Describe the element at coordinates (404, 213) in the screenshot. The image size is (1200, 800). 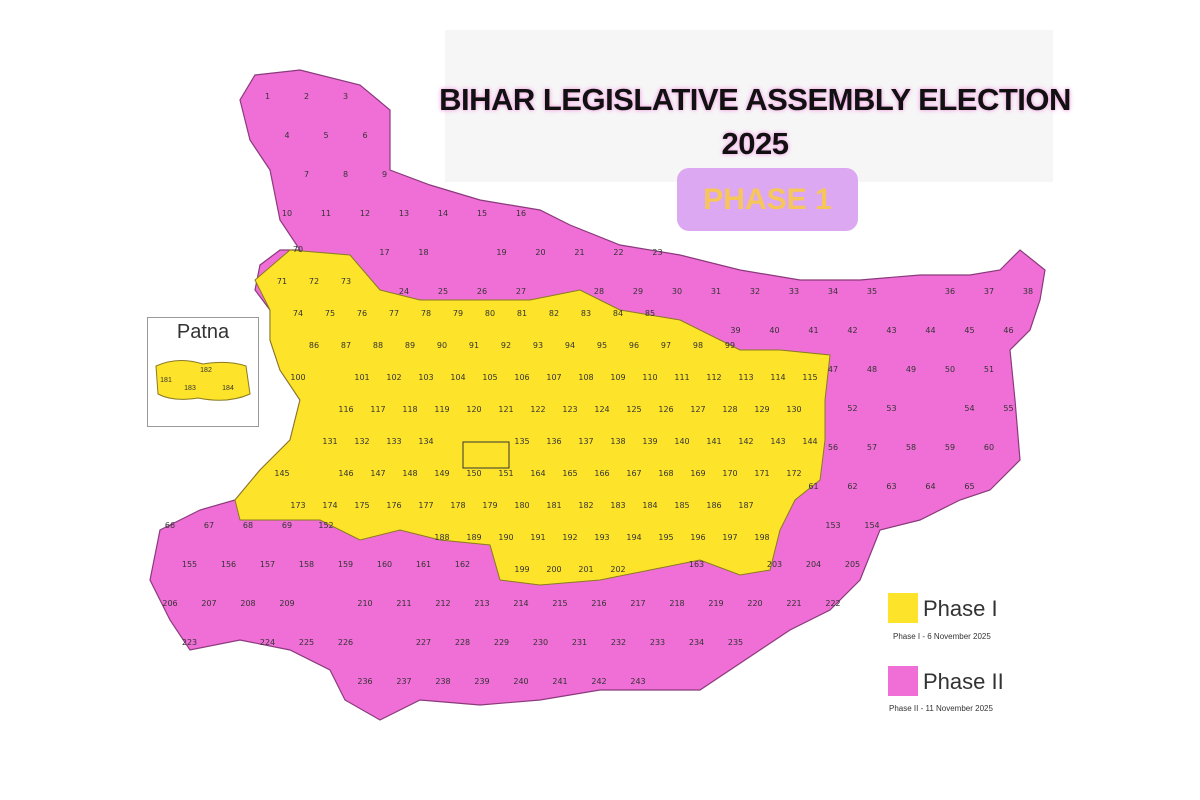
I see `constituency-label: 13` at that location.